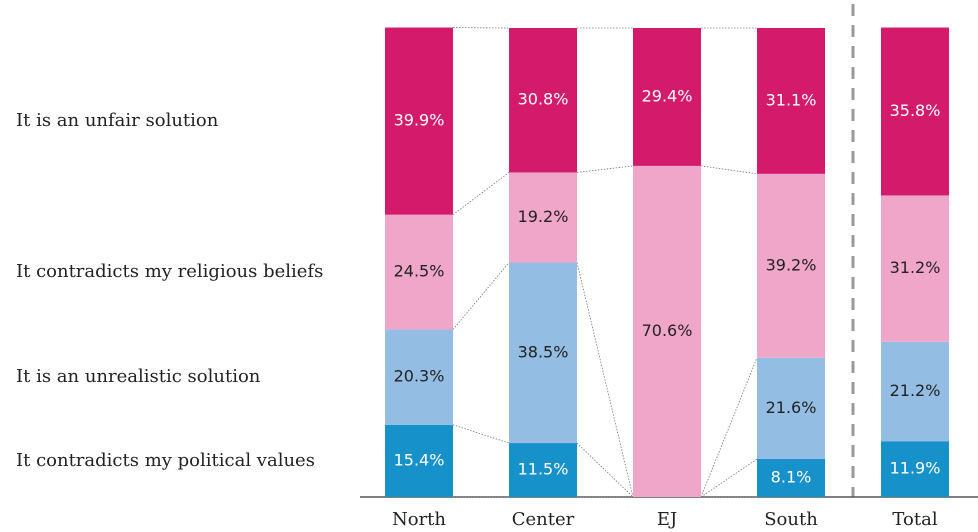  I want to click on value-label: 21.6%, so click(791, 407).